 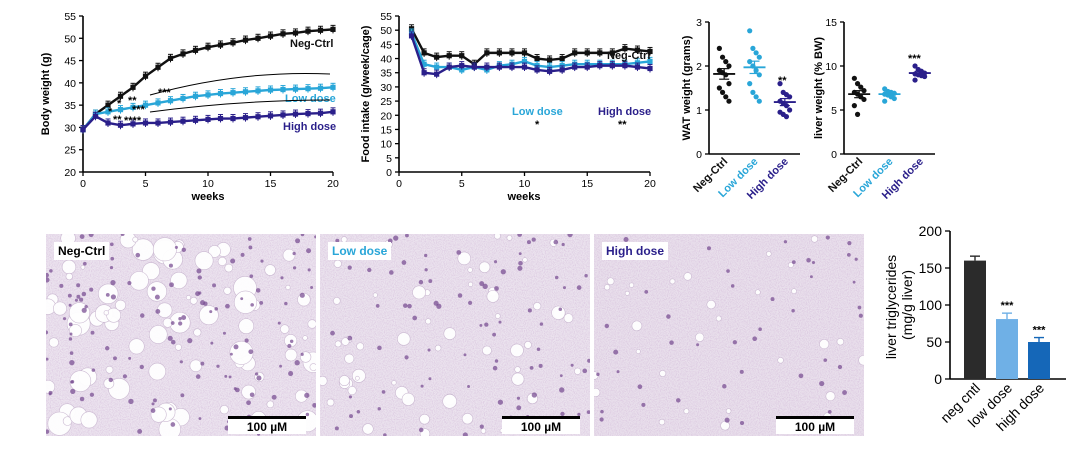 I want to click on tg-y-tick-label: 200, so click(x=931, y=231).